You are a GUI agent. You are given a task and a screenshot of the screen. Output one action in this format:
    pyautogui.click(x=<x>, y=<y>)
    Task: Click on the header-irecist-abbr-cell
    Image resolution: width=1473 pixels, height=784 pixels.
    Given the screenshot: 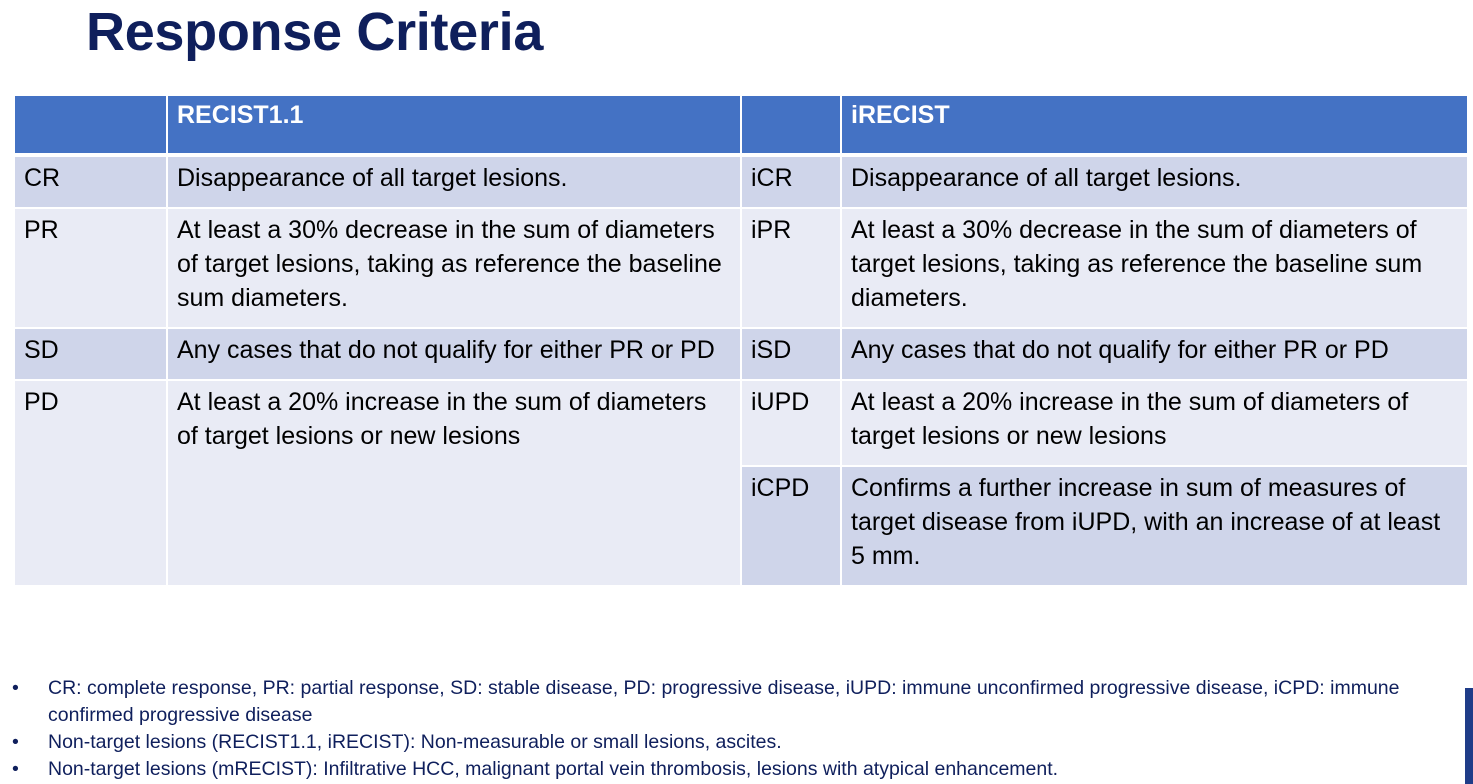 What is the action you would take?
    pyautogui.click(x=791, y=126)
    